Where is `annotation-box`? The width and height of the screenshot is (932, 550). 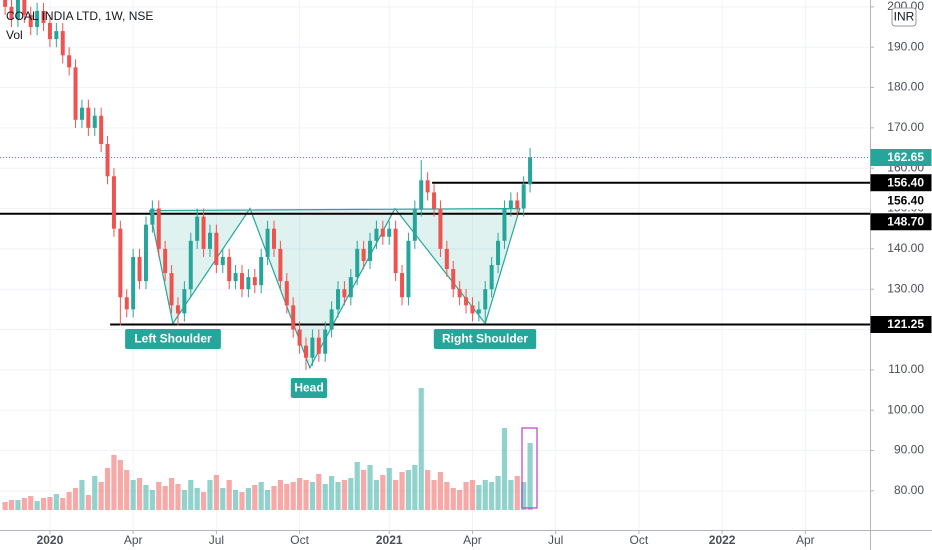
annotation-box is located at coordinates (173, 339).